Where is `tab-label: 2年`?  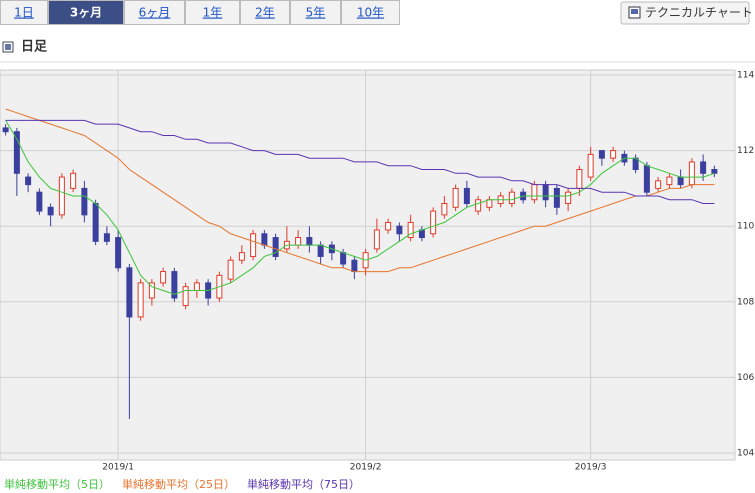
tab-label: 2年 is located at coordinates (265, 13).